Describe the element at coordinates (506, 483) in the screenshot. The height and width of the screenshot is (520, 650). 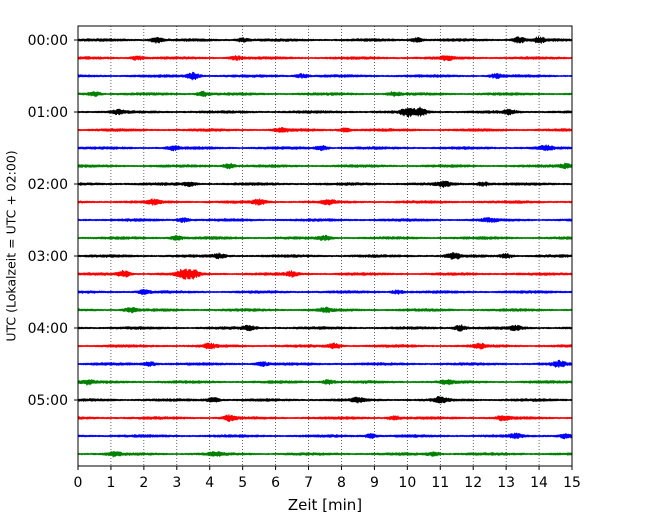
I see `x-tick-label: 13` at that location.